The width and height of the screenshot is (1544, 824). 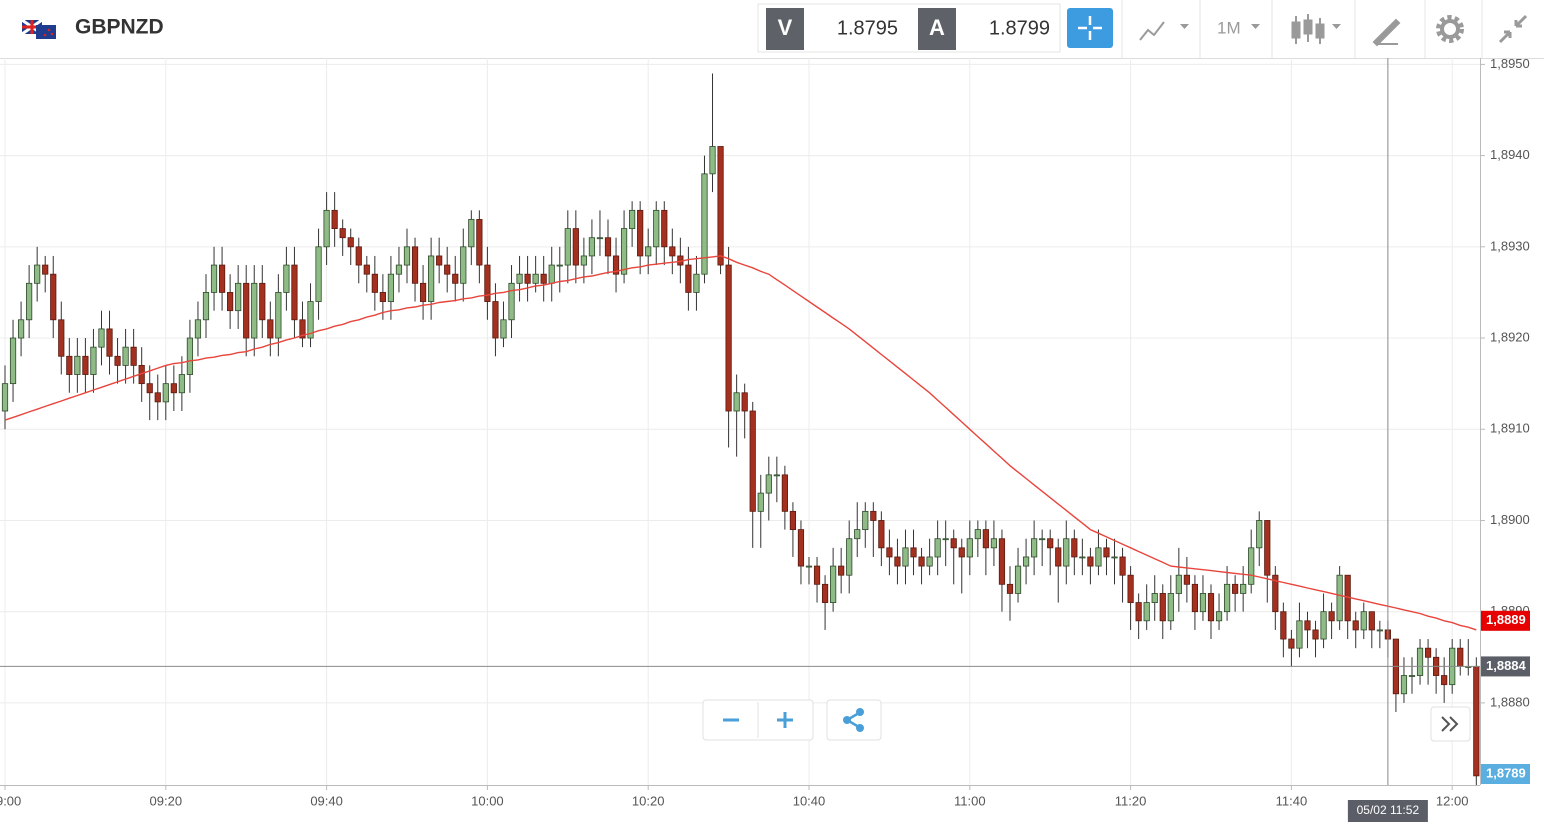 I want to click on settings-button, so click(x=1450, y=29).